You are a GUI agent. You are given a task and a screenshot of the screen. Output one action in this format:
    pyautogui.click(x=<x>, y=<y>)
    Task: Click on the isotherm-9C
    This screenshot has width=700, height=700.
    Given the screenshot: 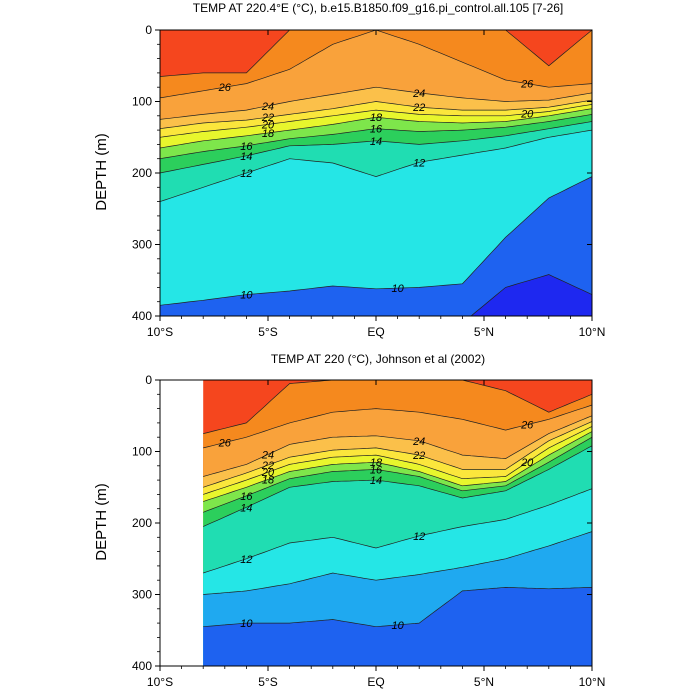 What is the action you would take?
    pyautogui.click(x=531, y=295)
    